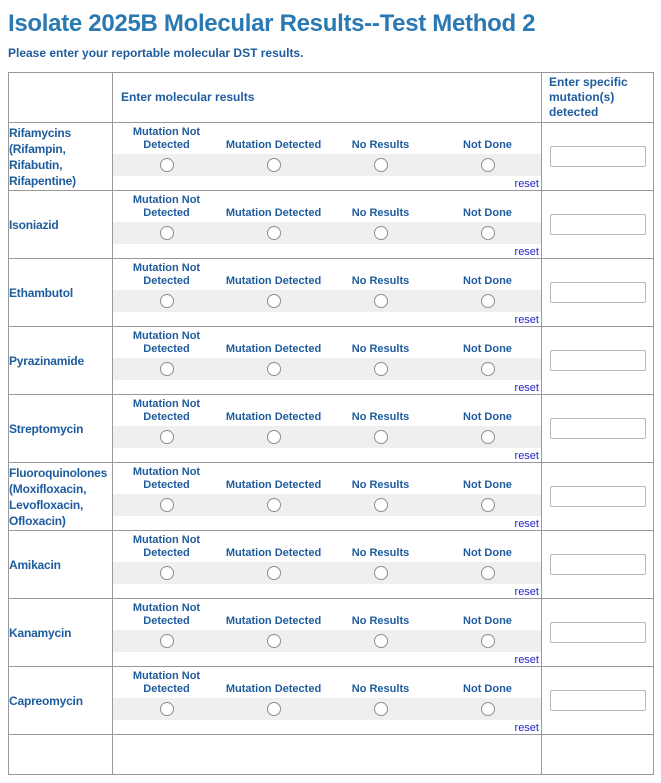  I want to click on partial-next-row, so click(331, 754).